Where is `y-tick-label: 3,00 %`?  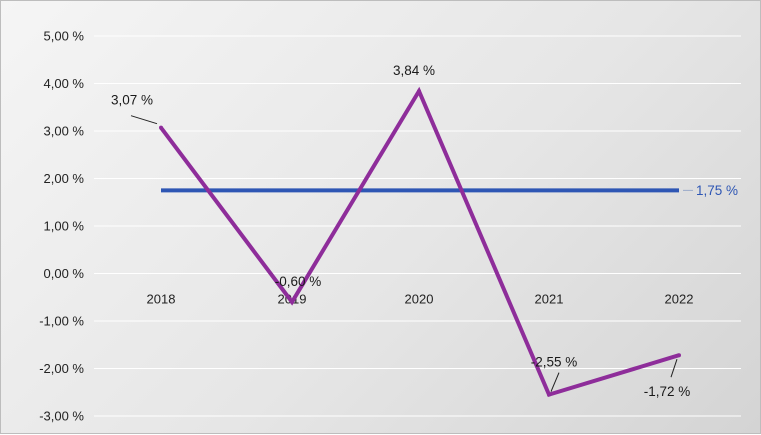
y-tick-label: 3,00 % is located at coordinates (64, 131).